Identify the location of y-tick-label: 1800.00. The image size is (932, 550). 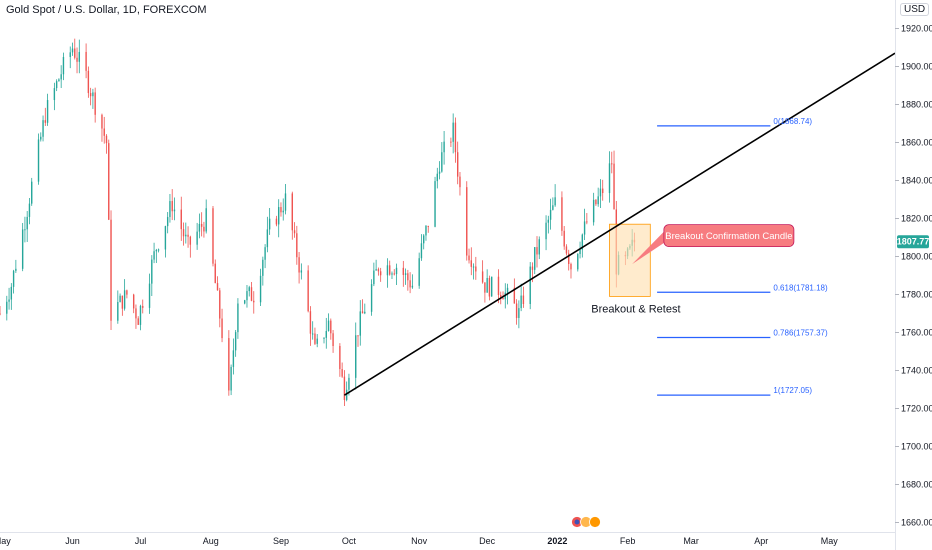
(916, 257).